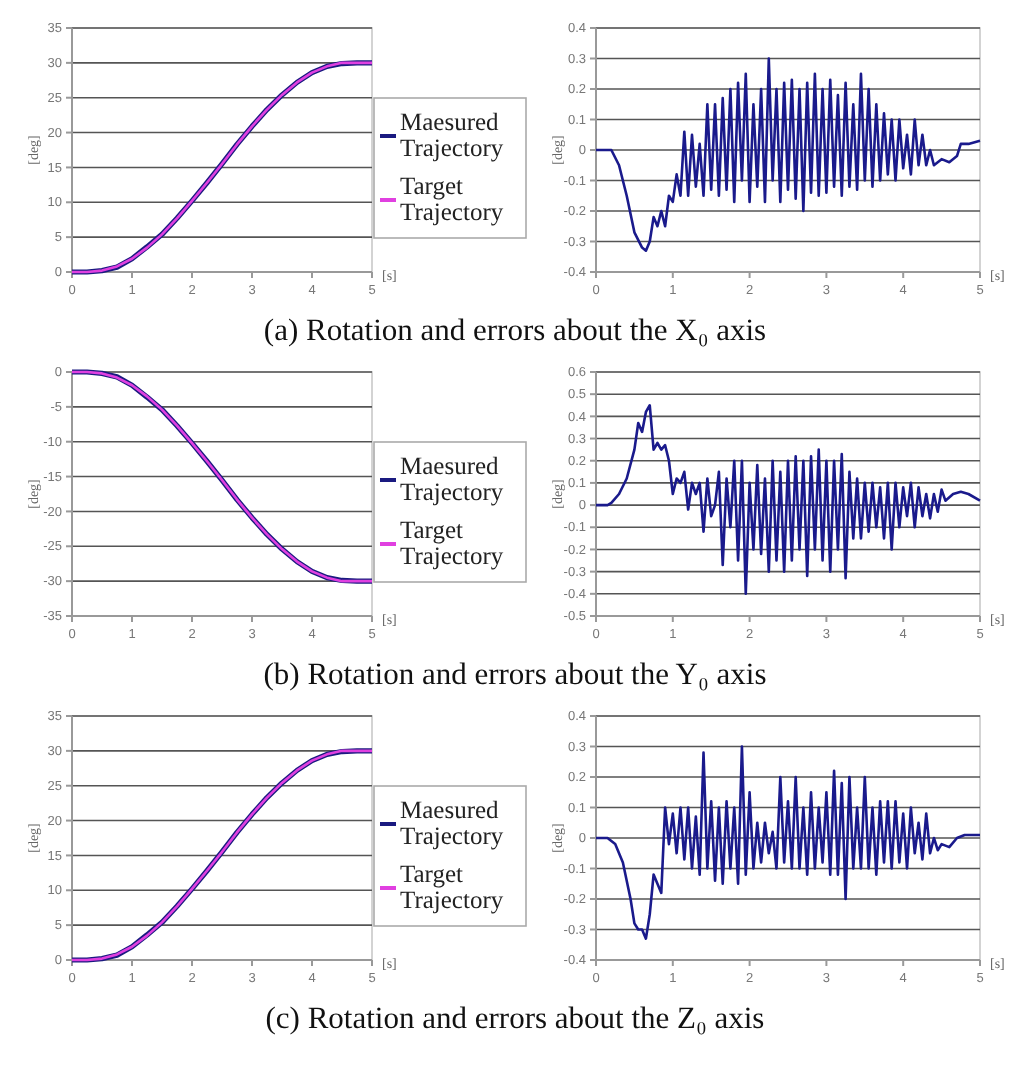 The height and width of the screenshot is (1080, 1030). I want to click on text: (c) Rotation and errors about the Z₀ axis, so click(515, 1019).